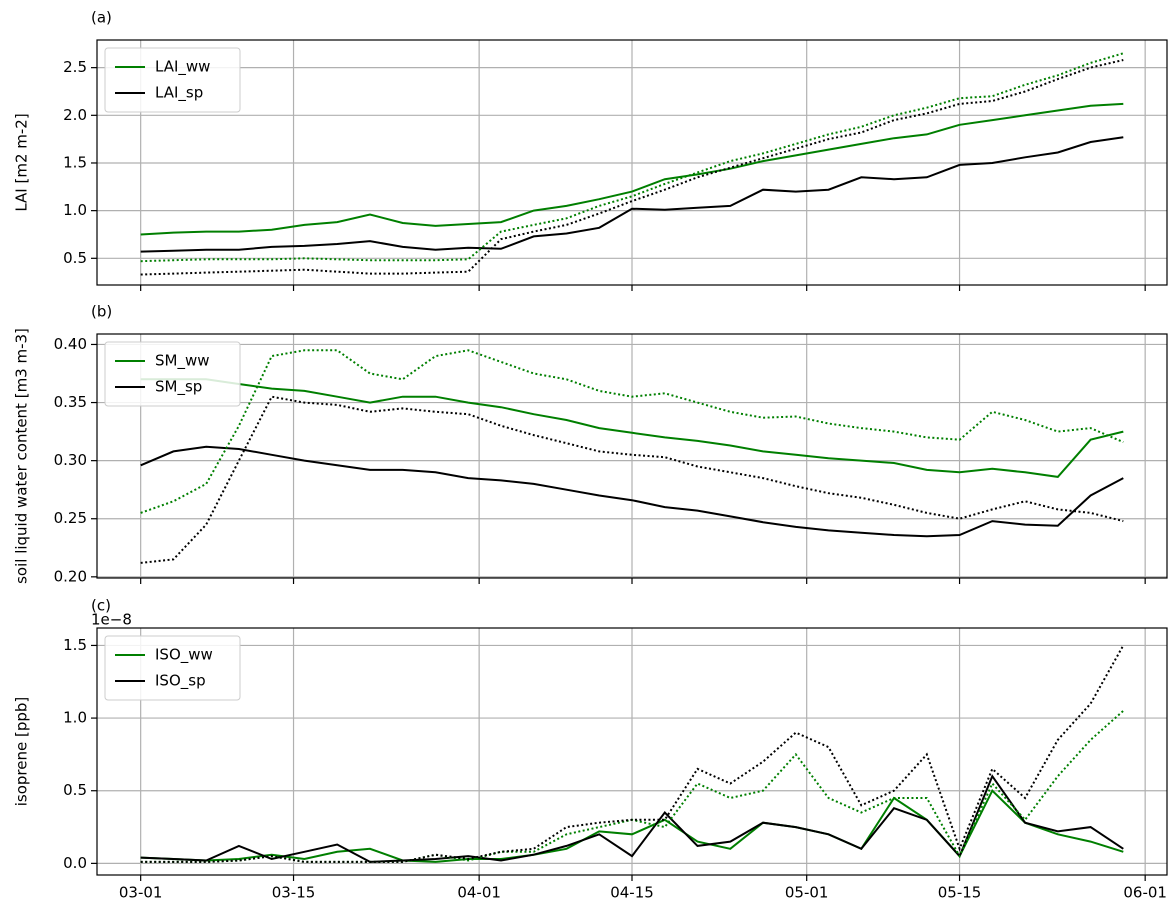  What do you see at coordinates (179, 93) in the screenshot?
I see `legend-label: LAI_sp` at bounding box center [179, 93].